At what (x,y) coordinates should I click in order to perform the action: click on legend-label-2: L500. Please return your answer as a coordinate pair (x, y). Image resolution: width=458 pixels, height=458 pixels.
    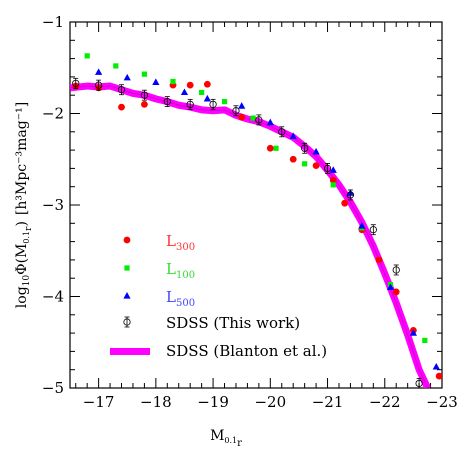
    Looking at the image, I should click on (180, 298).